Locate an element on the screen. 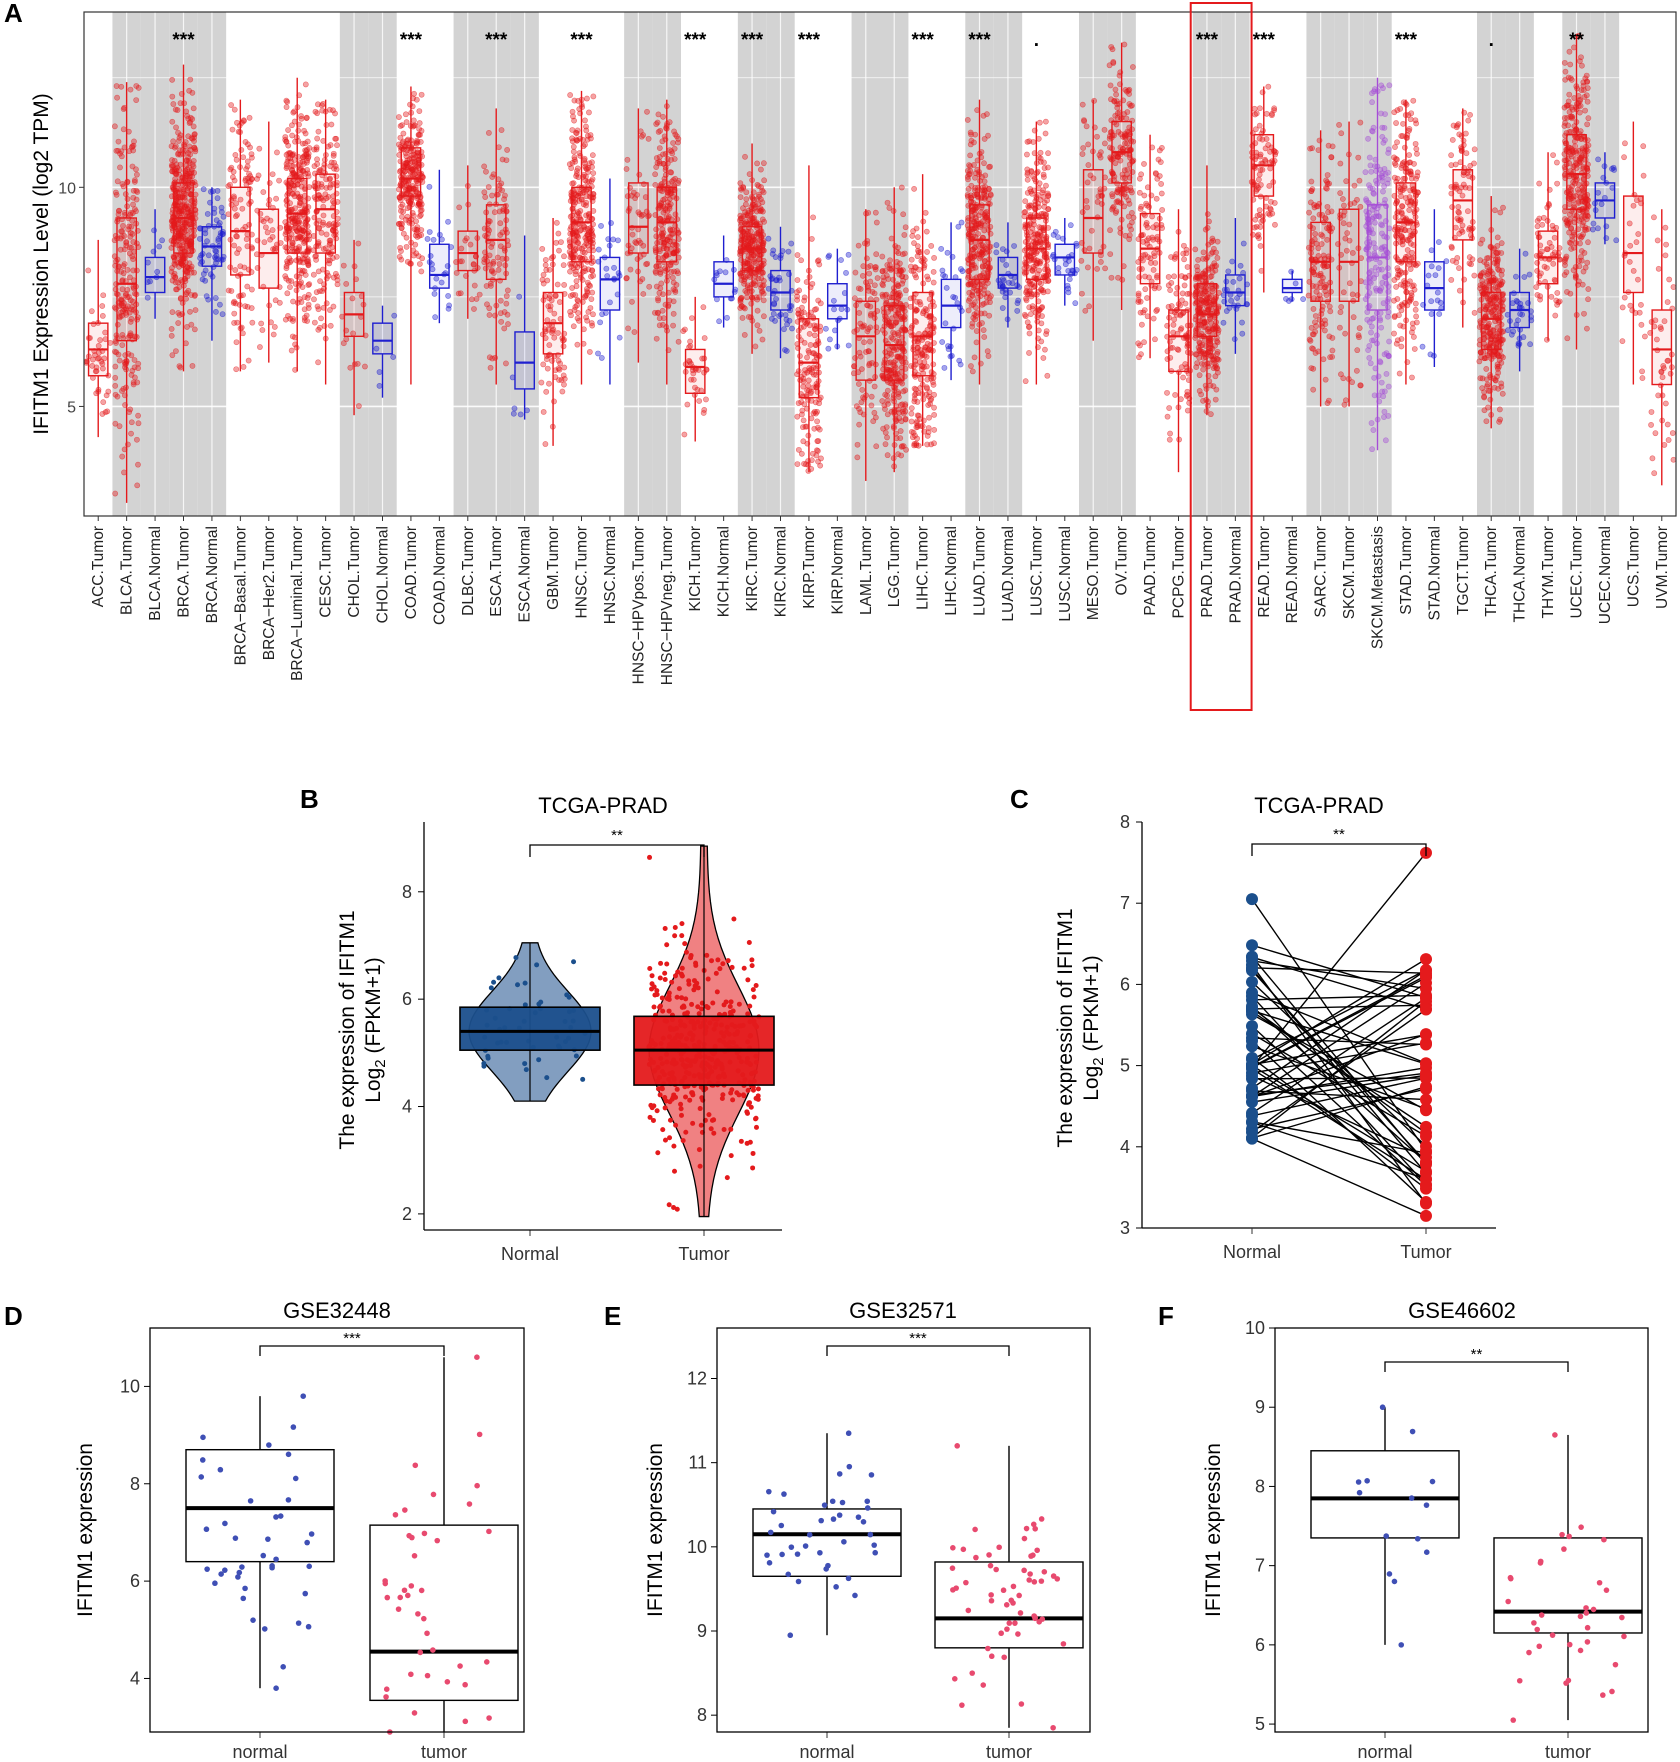  x-category-label: LAML.Tumor is located at coordinates (866, 570).